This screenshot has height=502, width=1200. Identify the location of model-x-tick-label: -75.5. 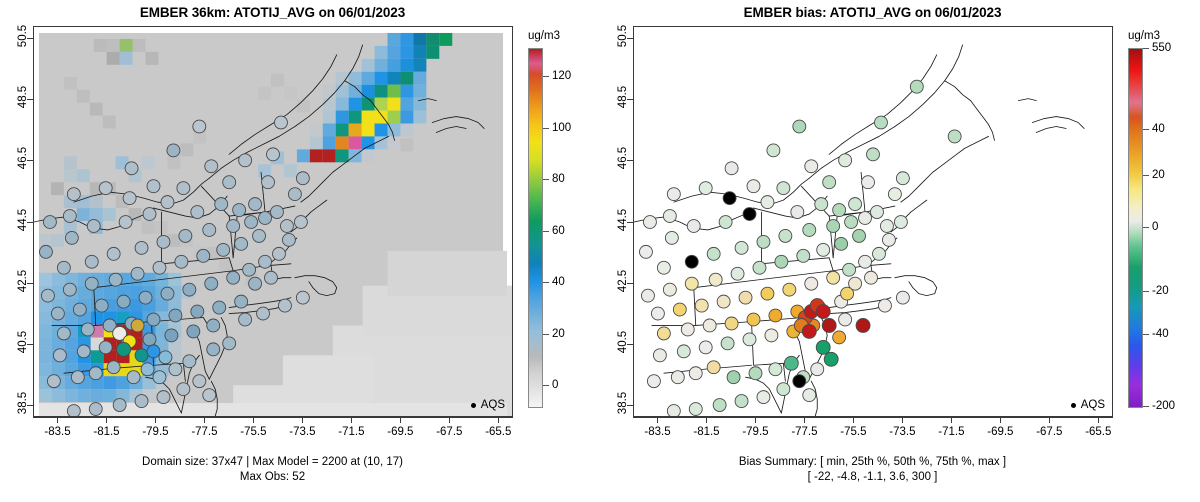
(253, 432).